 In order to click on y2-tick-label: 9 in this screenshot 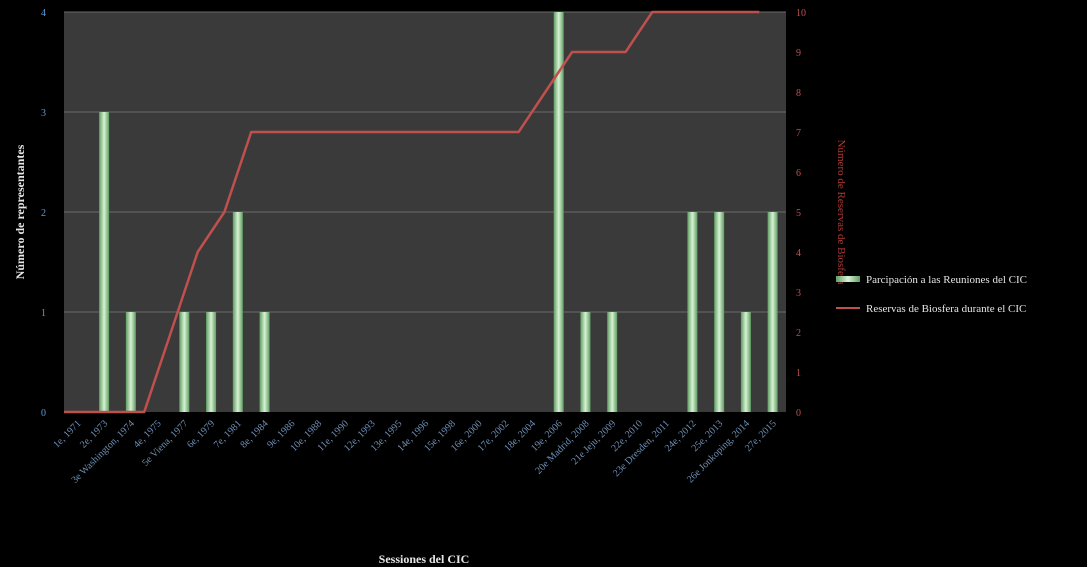, I will do `click(798, 53)`.